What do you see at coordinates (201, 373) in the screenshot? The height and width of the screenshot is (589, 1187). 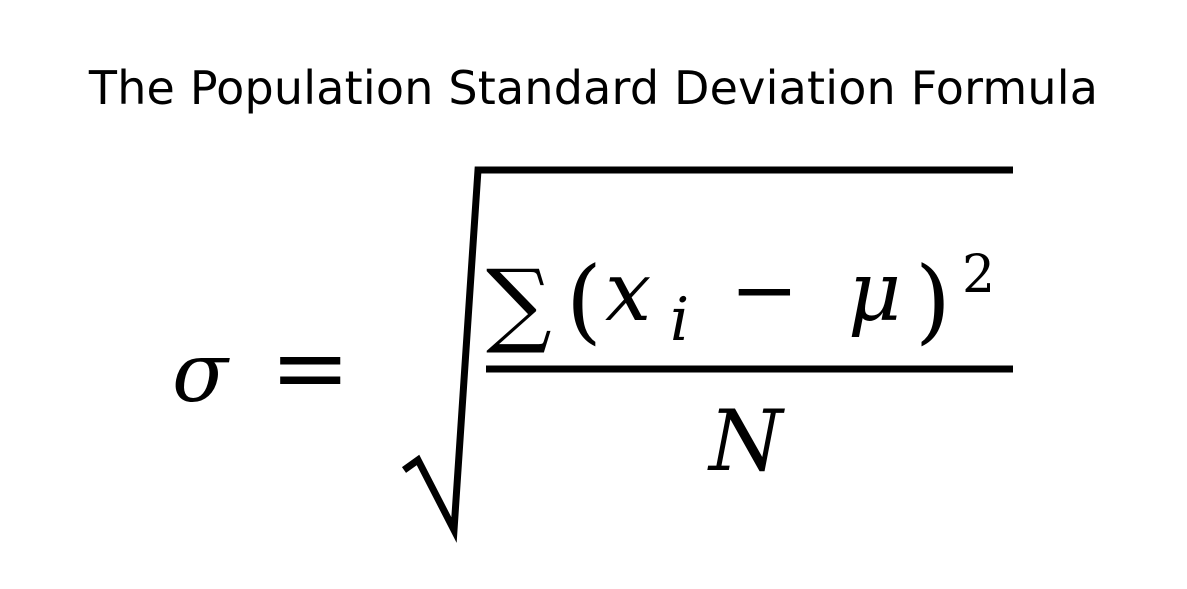 I see `sigma-symbol: σ` at bounding box center [201, 373].